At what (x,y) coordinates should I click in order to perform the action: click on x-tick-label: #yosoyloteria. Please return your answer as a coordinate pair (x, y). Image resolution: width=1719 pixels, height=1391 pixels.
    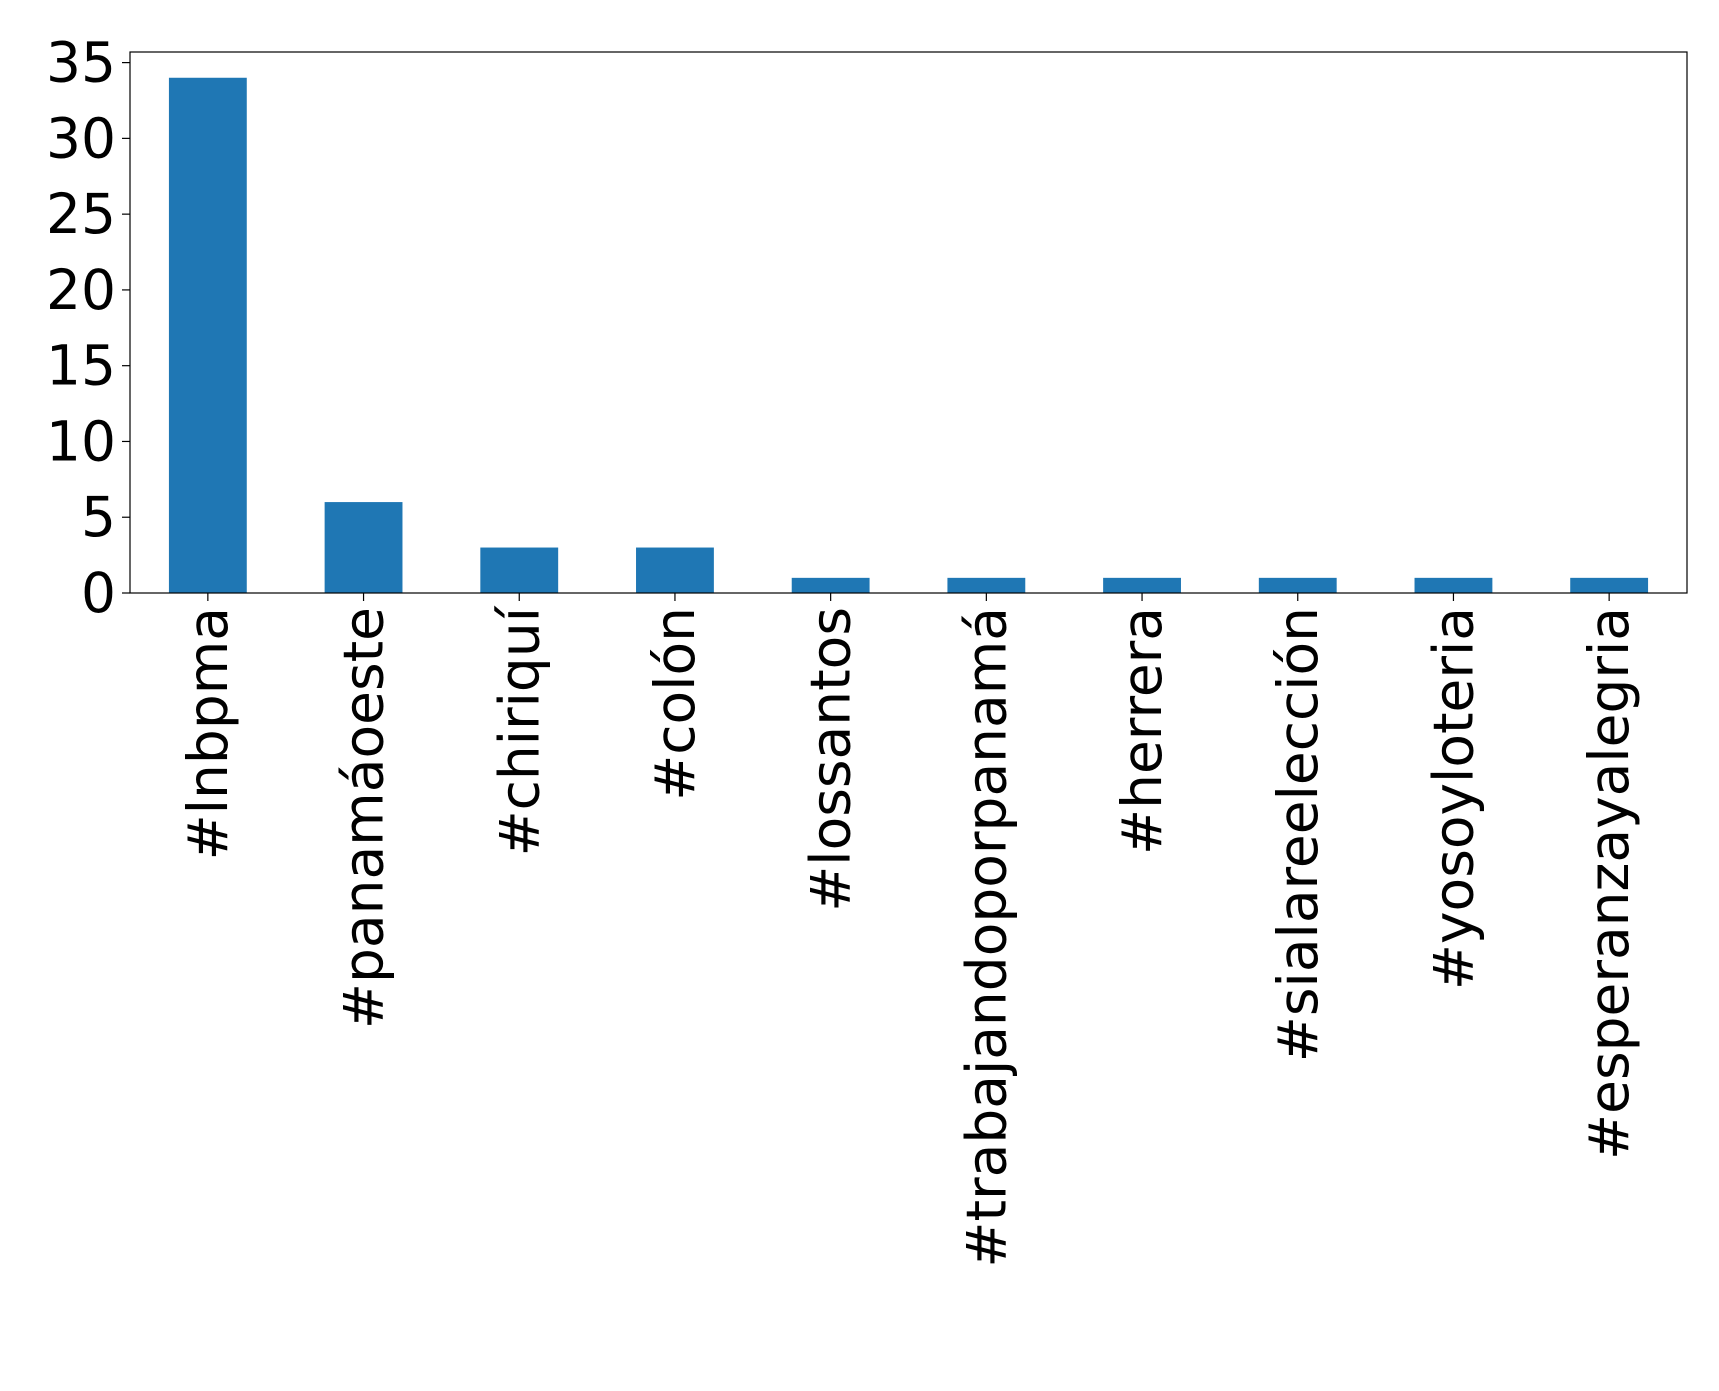
    Looking at the image, I should click on (1453, 798).